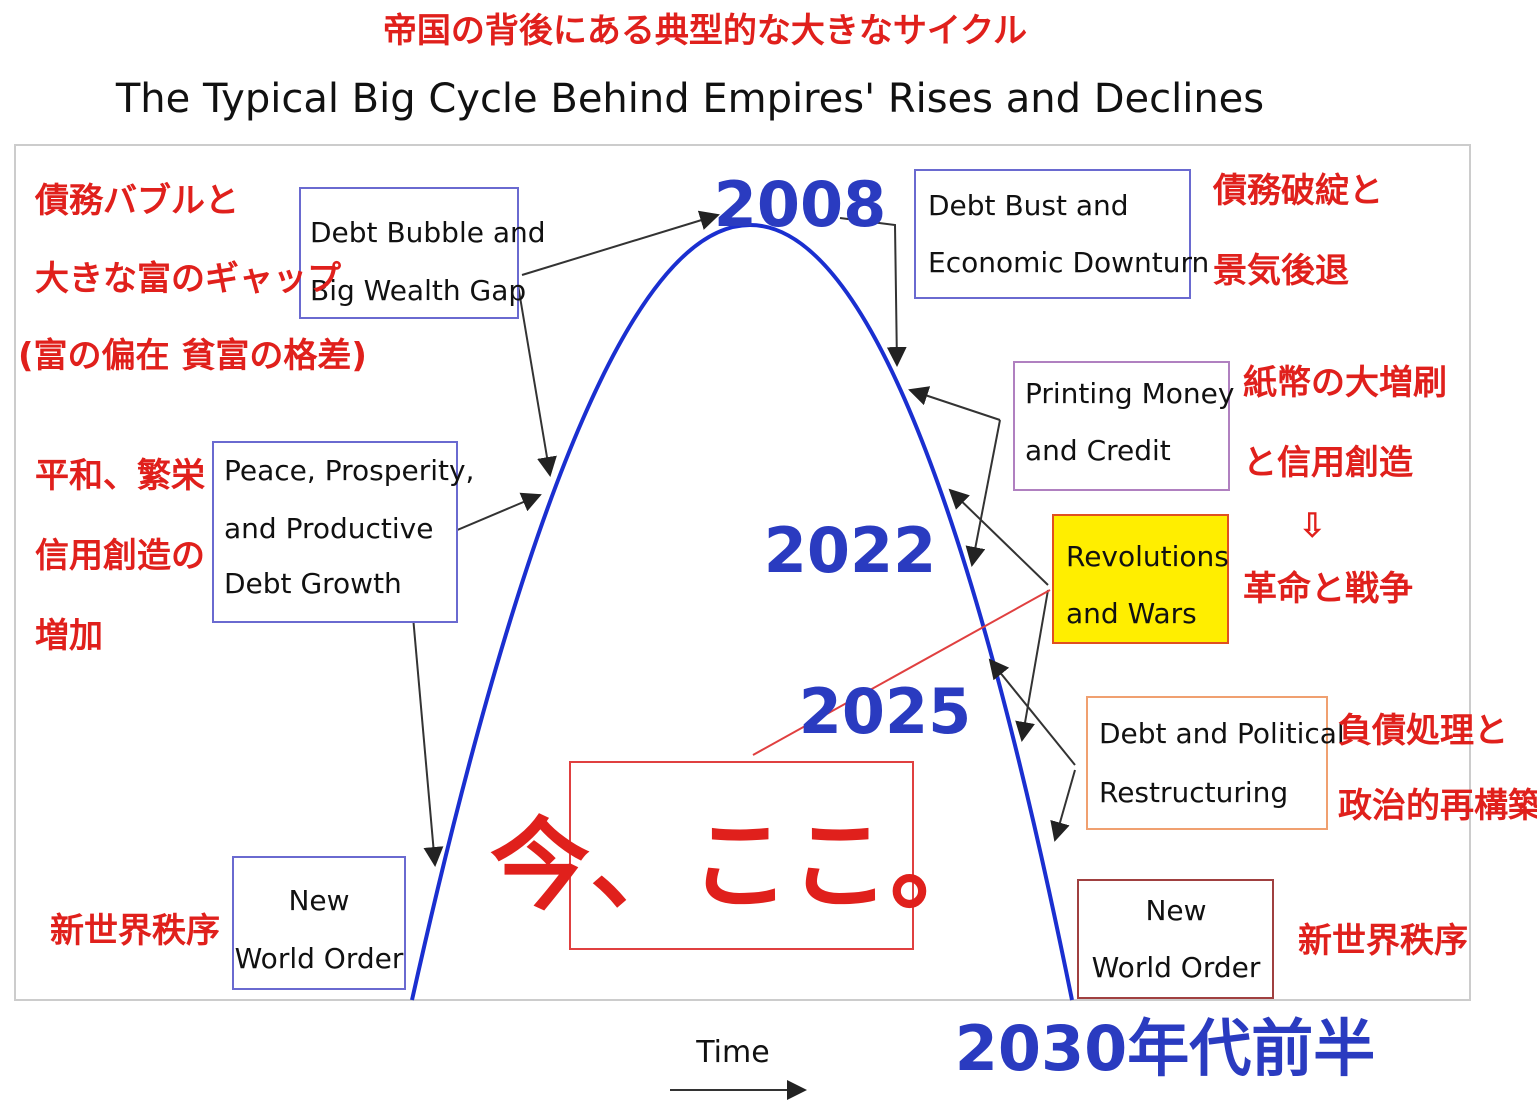 The height and width of the screenshot is (1104, 1537). What do you see at coordinates (1068, 262) in the screenshot?
I see `label: Economic Downturn` at bounding box center [1068, 262].